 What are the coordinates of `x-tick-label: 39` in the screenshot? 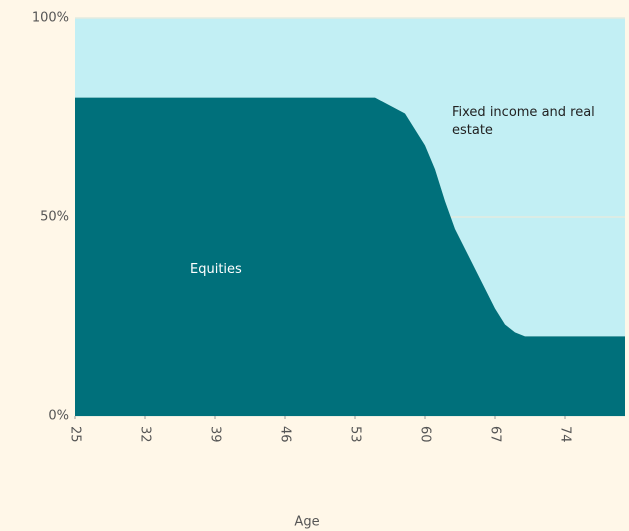 It's located at (215, 434).